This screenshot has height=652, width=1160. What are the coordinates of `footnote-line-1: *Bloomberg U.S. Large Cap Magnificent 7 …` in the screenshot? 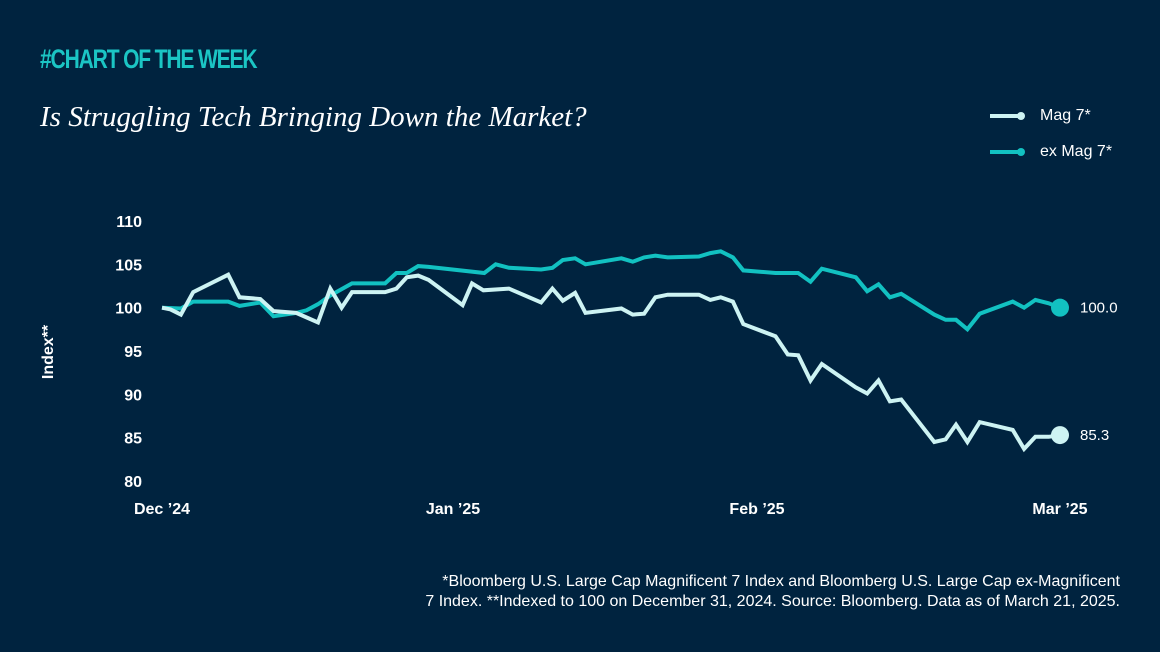 It's located at (781, 581).